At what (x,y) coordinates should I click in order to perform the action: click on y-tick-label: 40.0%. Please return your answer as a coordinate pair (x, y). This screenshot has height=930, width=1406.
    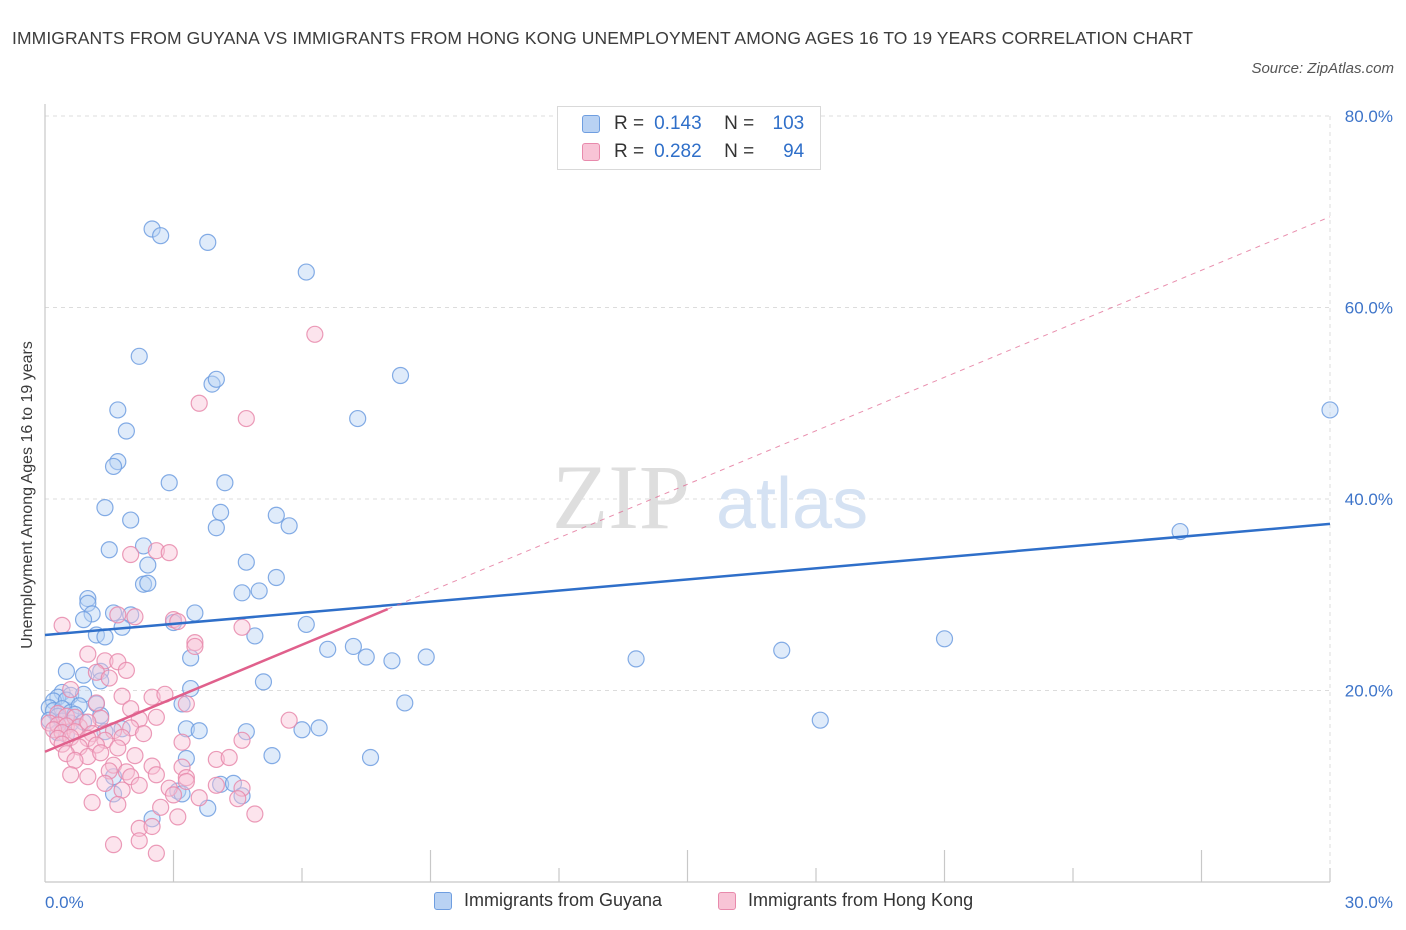
    Looking at the image, I should click on (1369, 499).